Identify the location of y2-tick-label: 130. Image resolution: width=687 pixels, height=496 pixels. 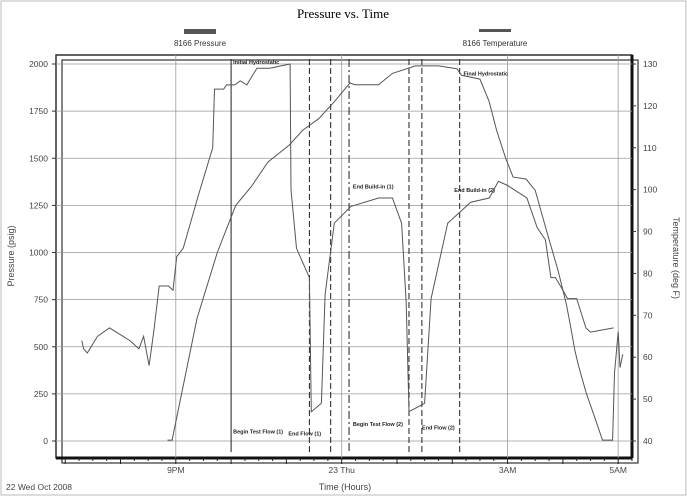
(650, 64).